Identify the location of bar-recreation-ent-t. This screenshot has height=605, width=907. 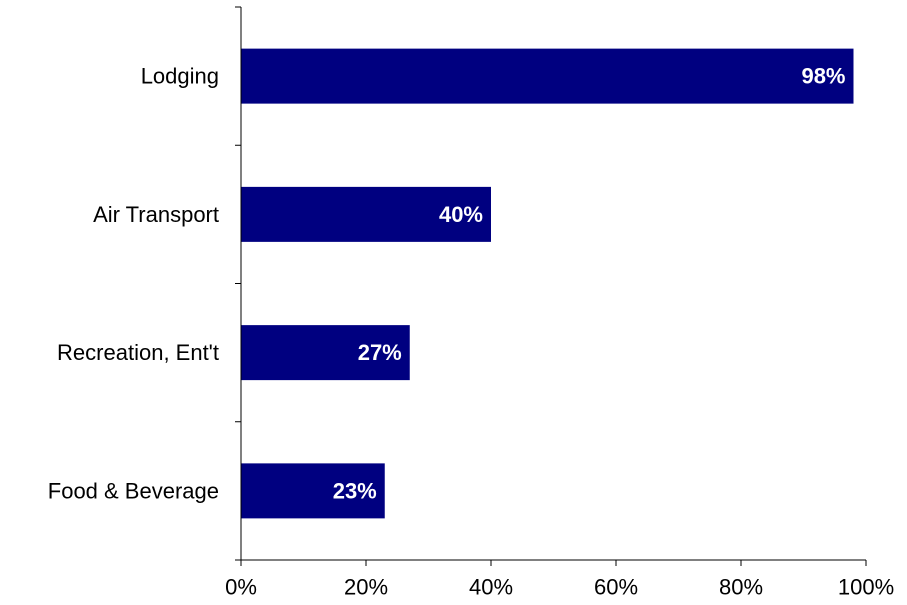
(325, 353).